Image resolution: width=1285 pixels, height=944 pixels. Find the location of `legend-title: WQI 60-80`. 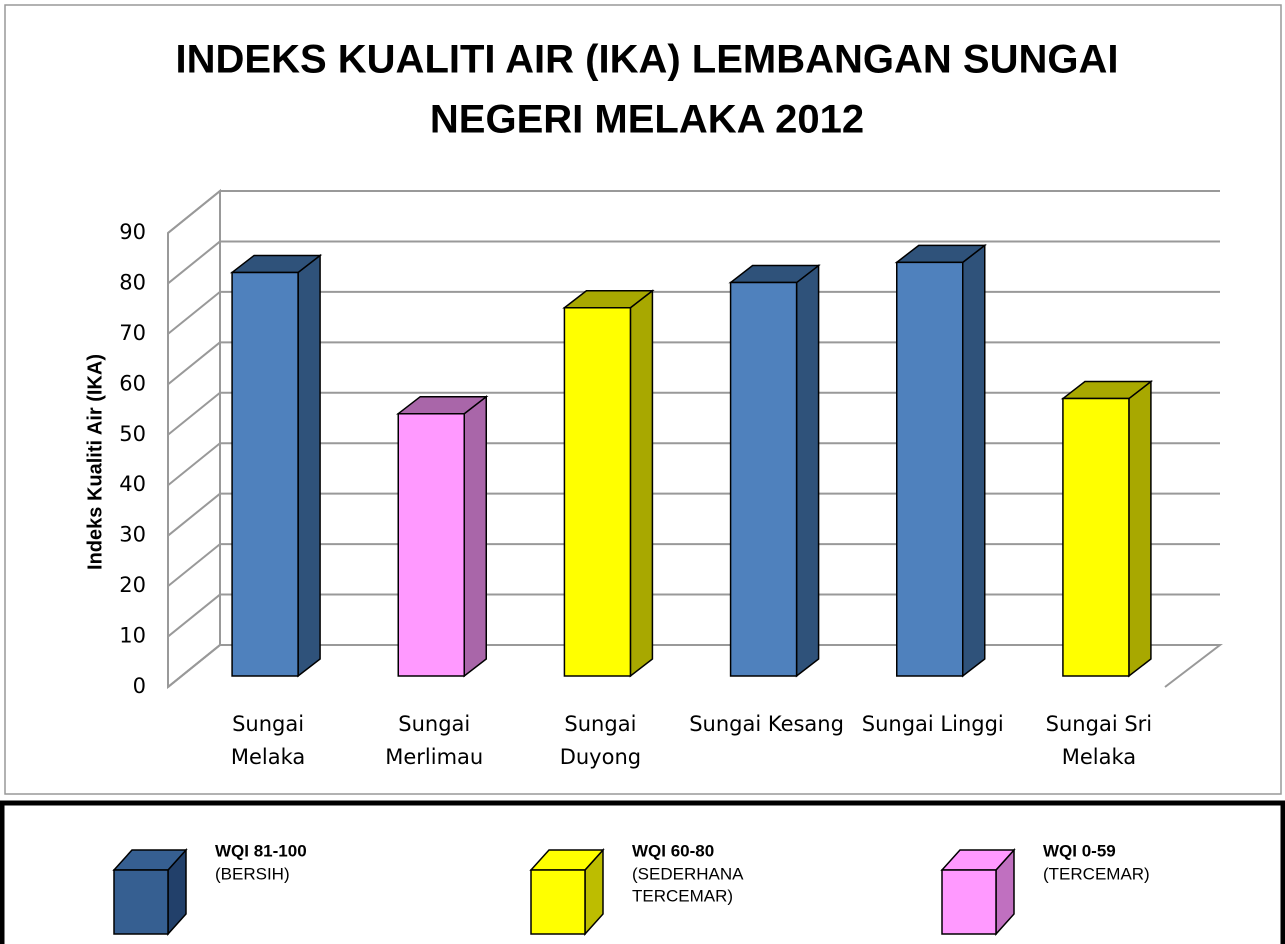

legend-title: WQI 60-80 is located at coordinates (673, 850).